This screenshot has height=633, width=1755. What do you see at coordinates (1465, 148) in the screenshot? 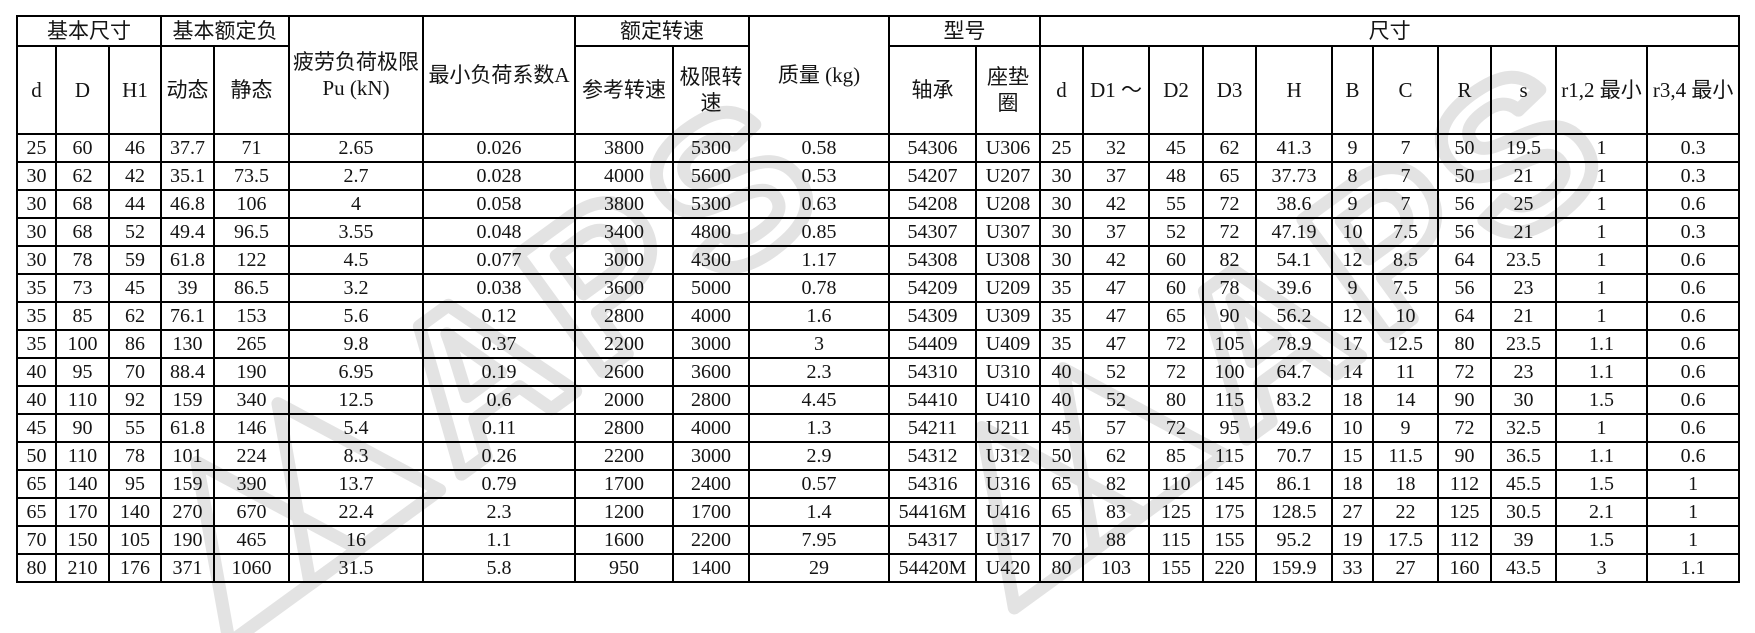
I see `table-cell: 50` at bounding box center [1465, 148].